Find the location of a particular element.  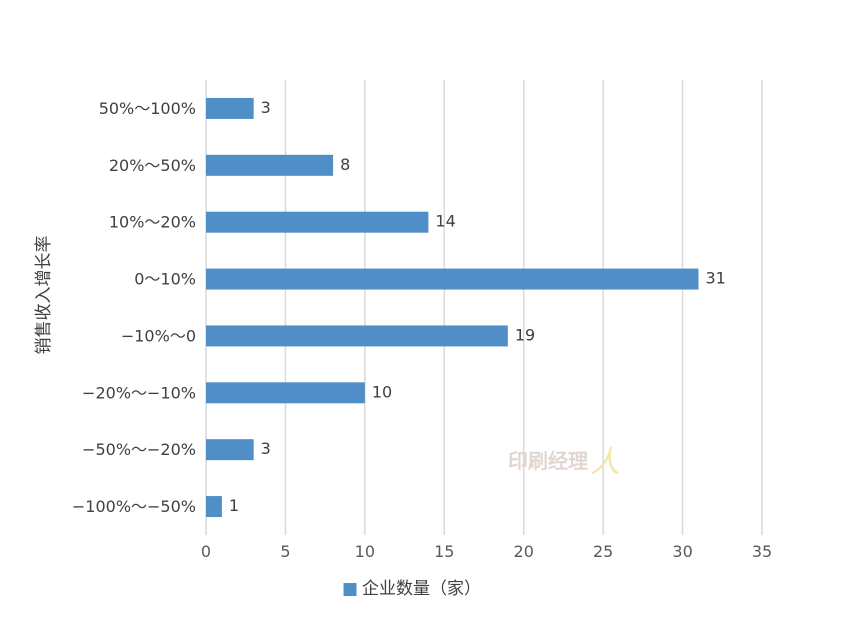

x-tick-label: 20 is located at coordinates (524, 551).